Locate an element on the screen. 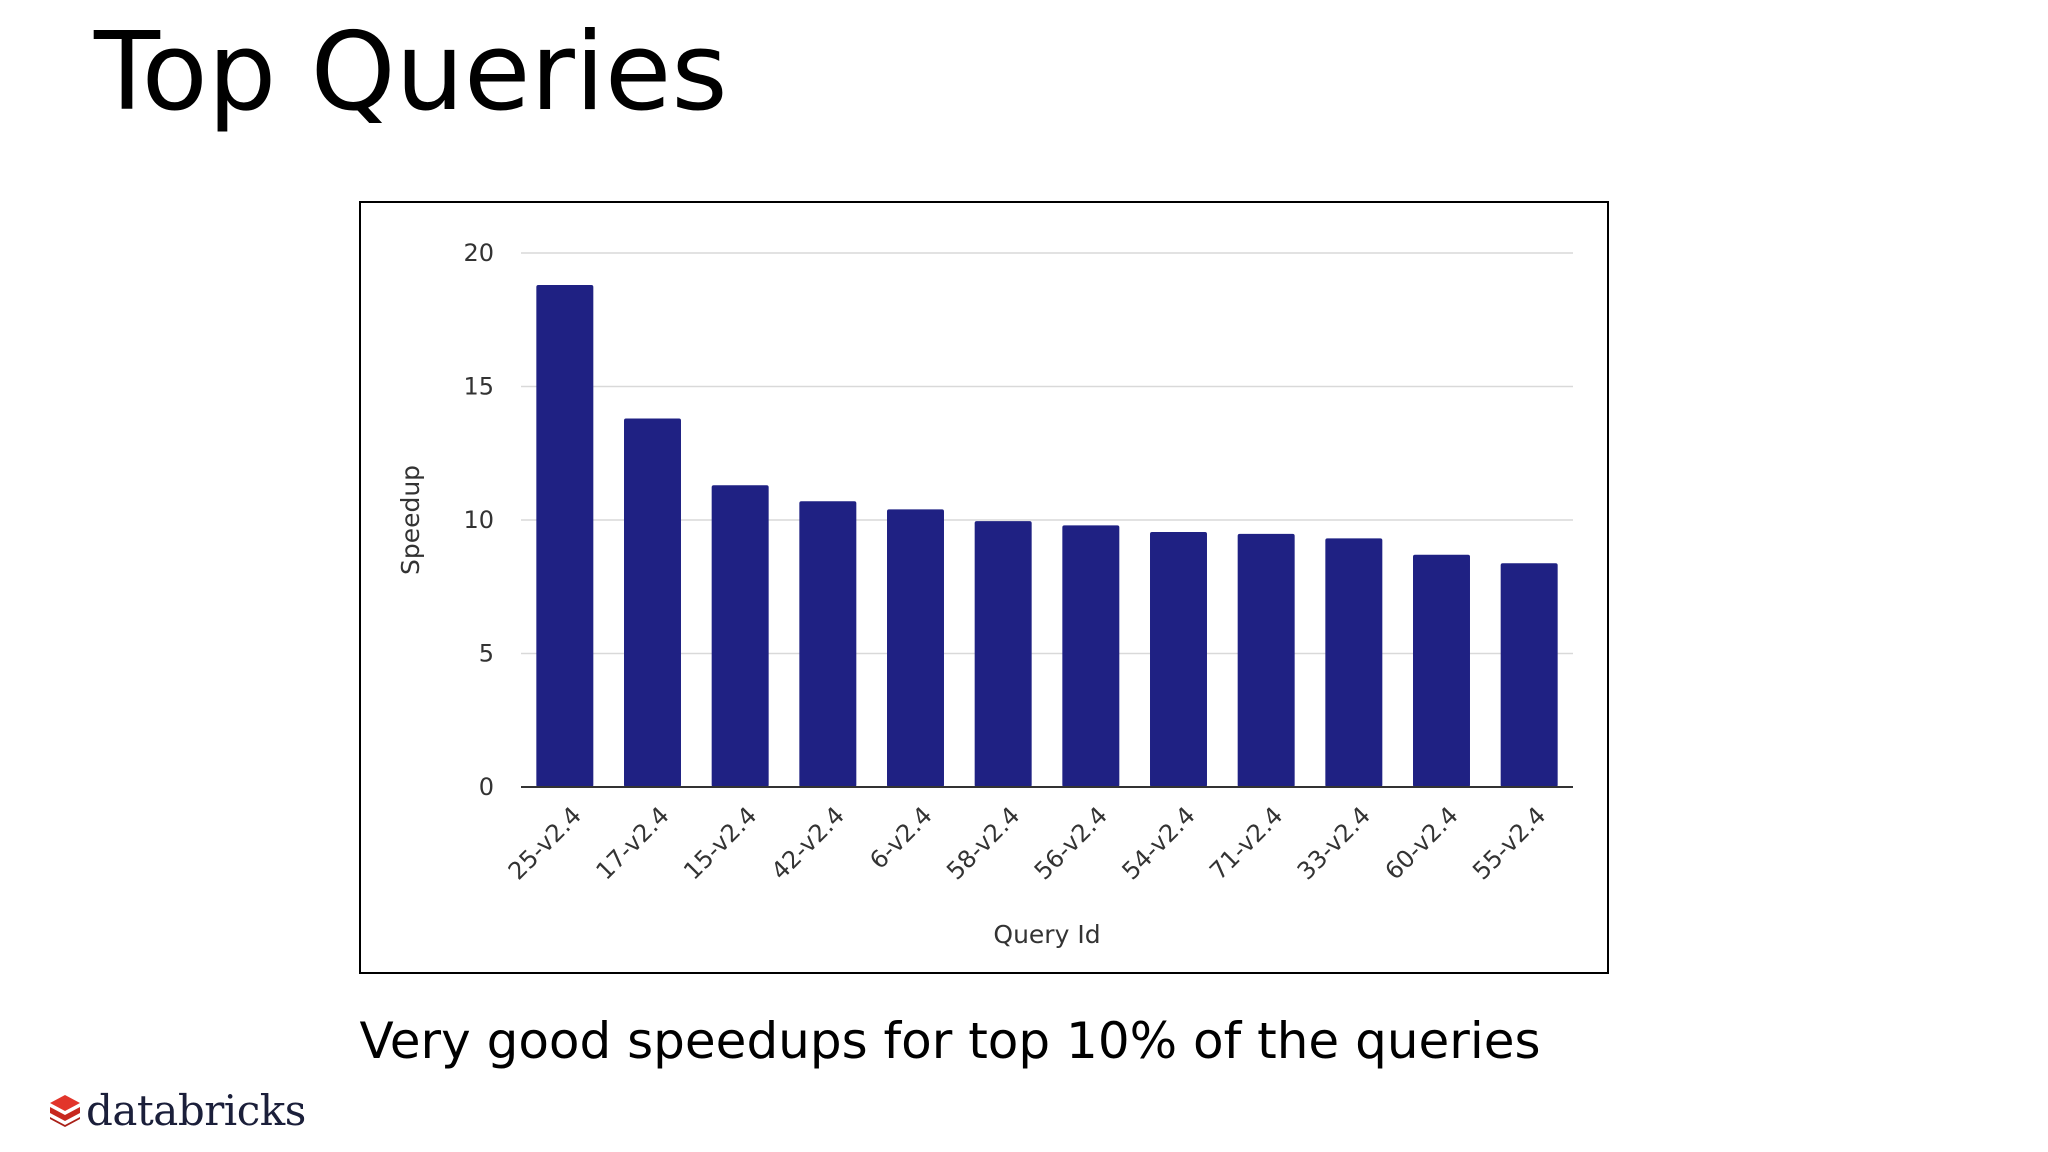 The width and height of the screenshot is (2048, 1152). x-tick-label: 6-v2.4 is located at coordinates (900, 837).